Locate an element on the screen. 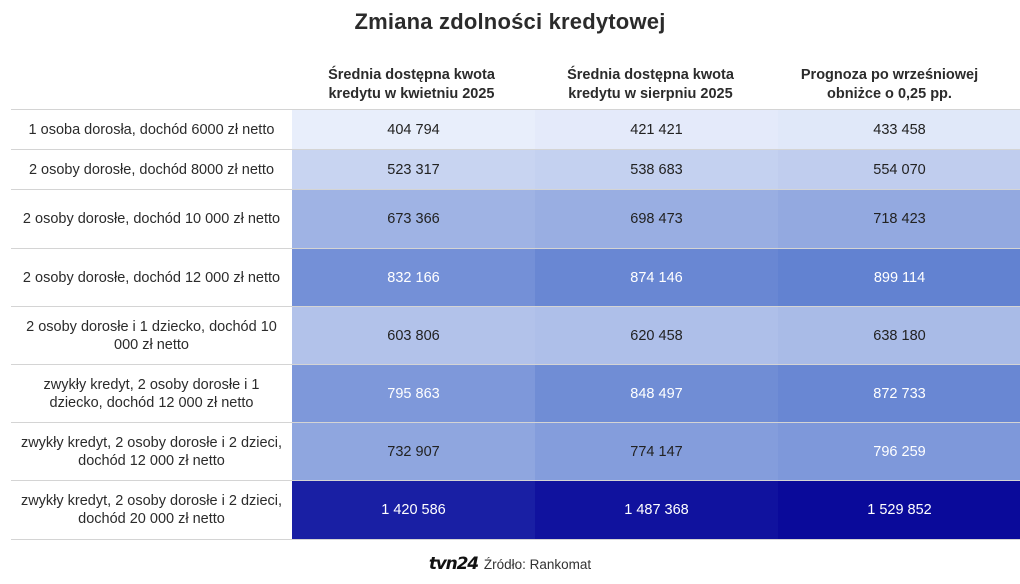 This screenshot has width=1020, height=584. chart-title: Zmiana zdolności kredytowej is located at coordinates (510, 21).